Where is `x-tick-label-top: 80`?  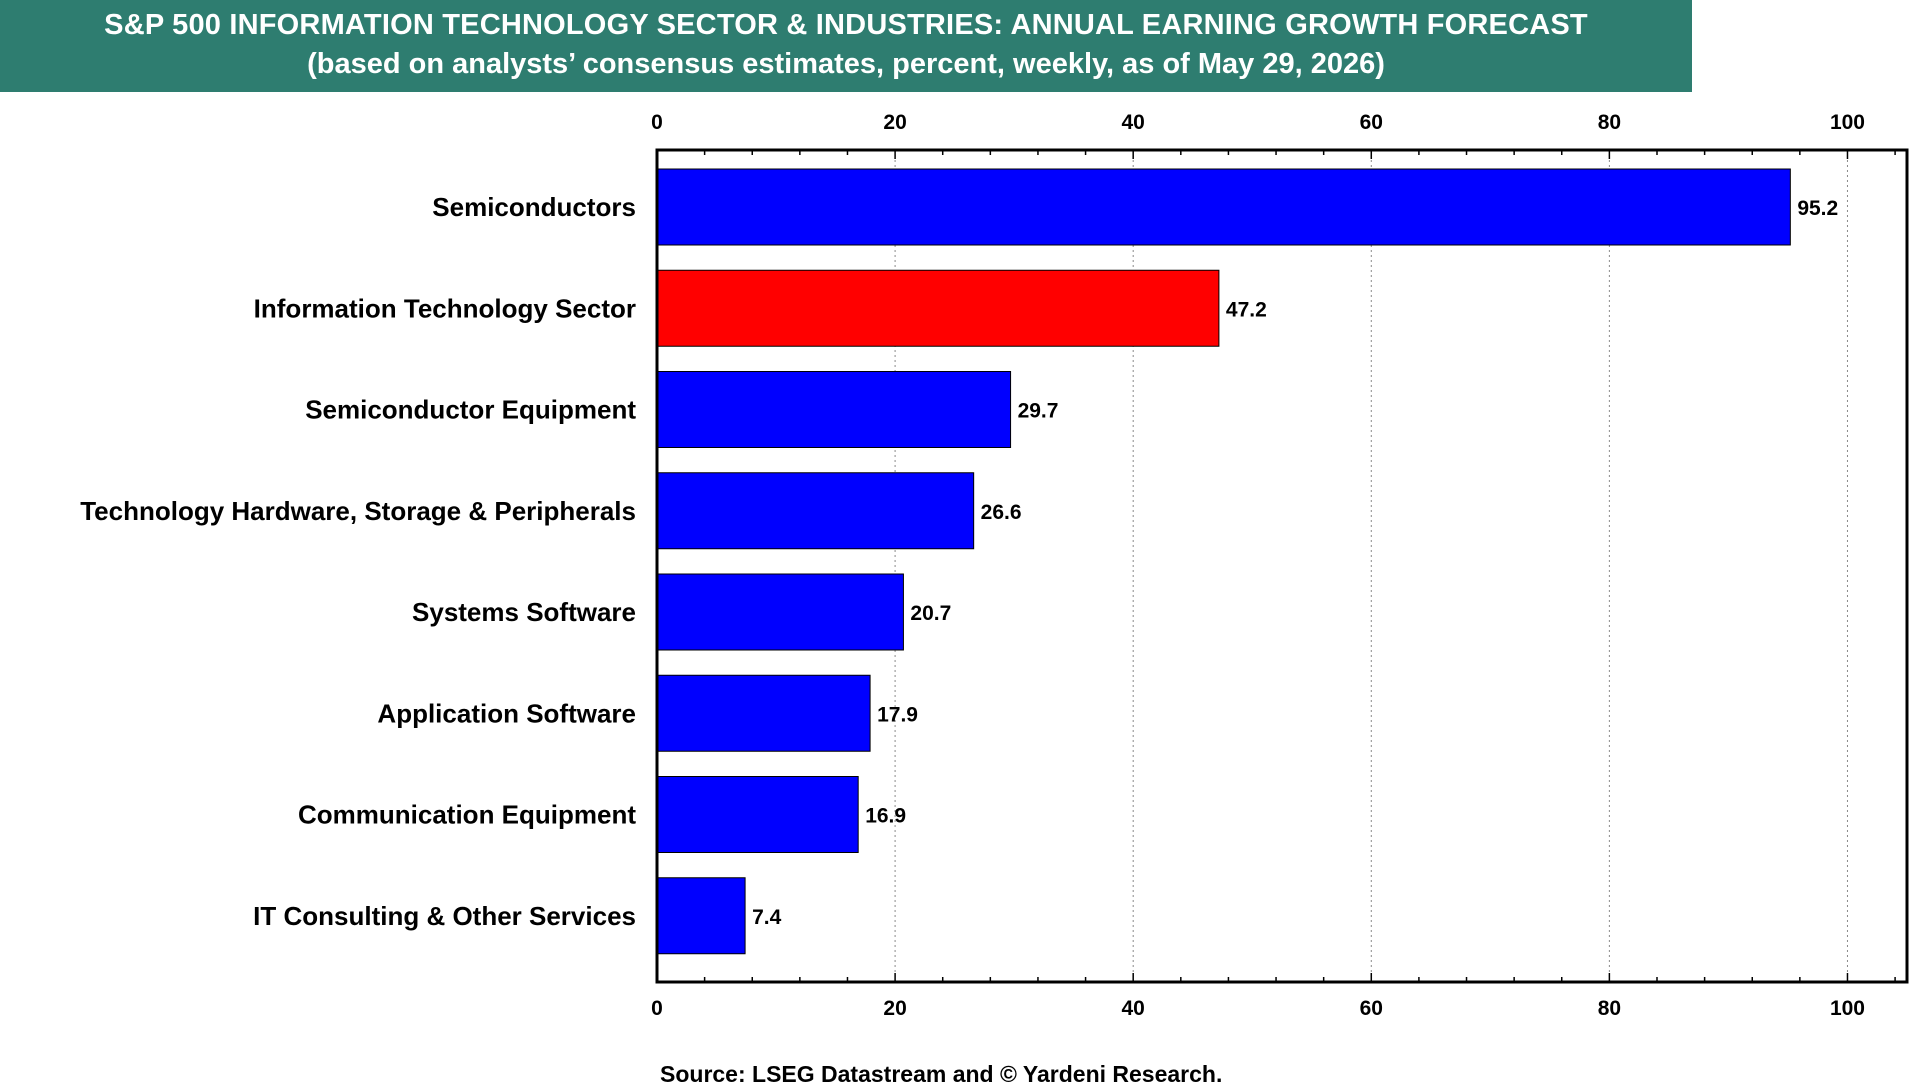
x-tick-label-top: 80 is located at coordinates (1609, 122).